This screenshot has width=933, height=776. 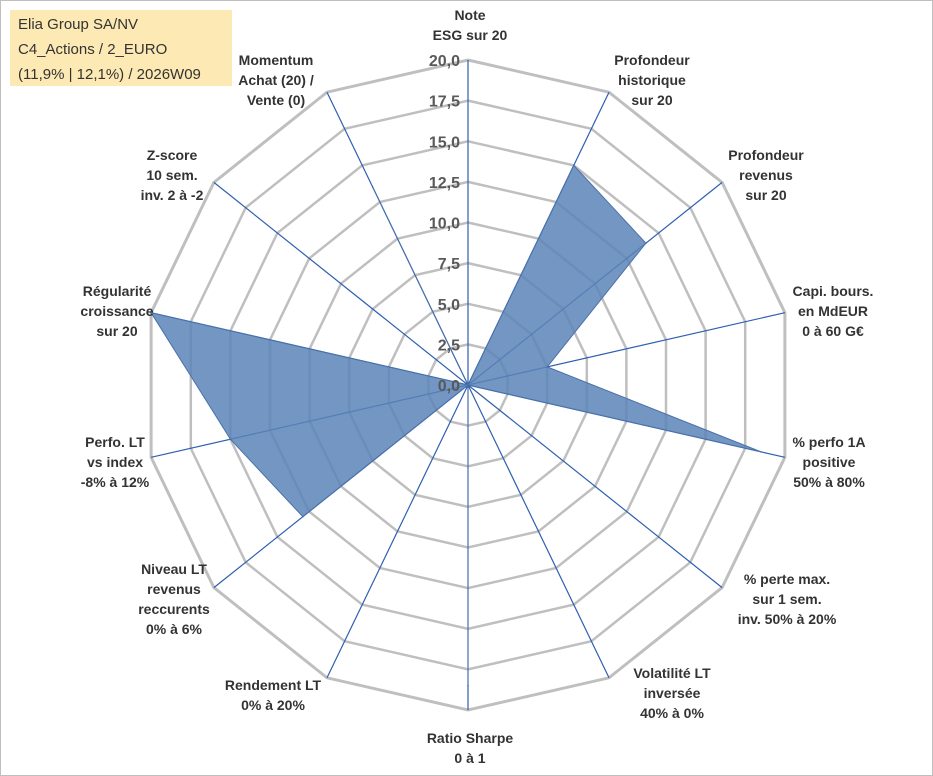 What do you see at coordinates (449, 345) in the screenshot?
I see `tick-label-1: 2,5` at bounding box center [449, 345].